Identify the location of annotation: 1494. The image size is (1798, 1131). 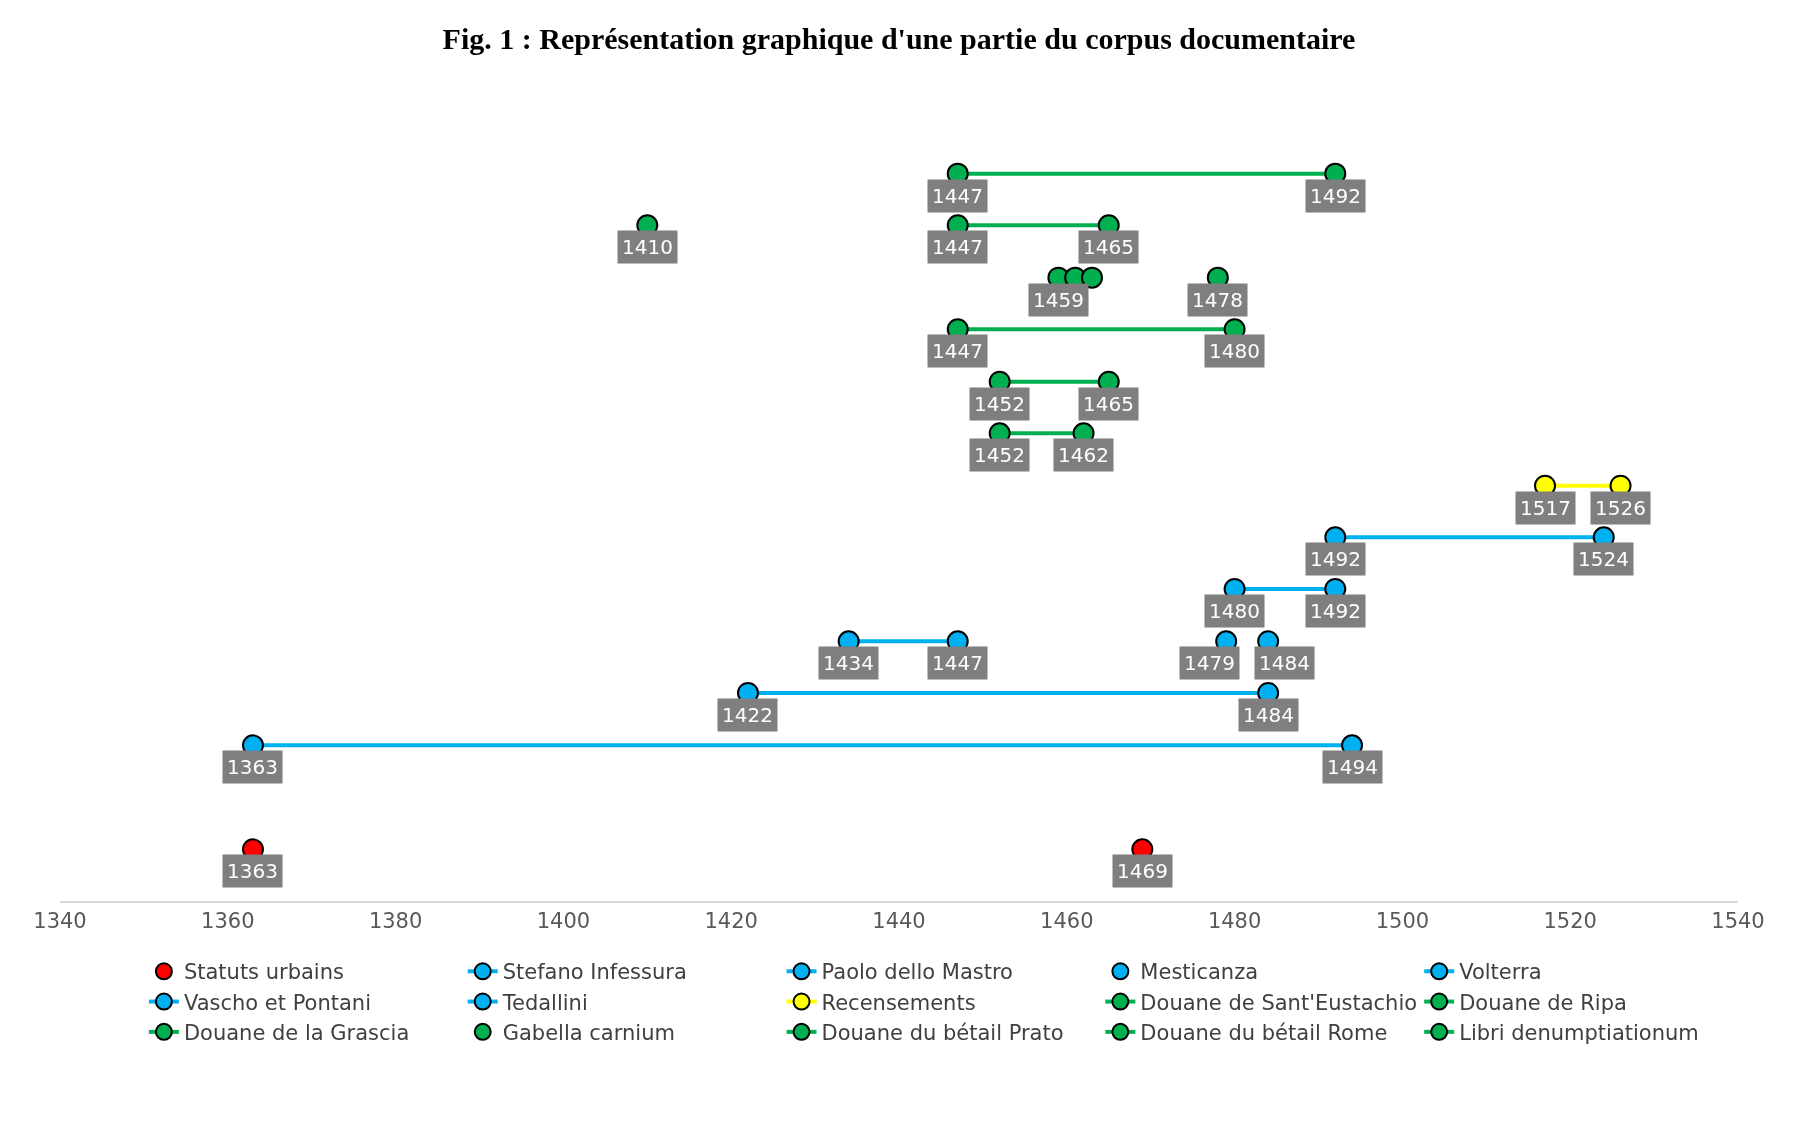
(1352, 767).